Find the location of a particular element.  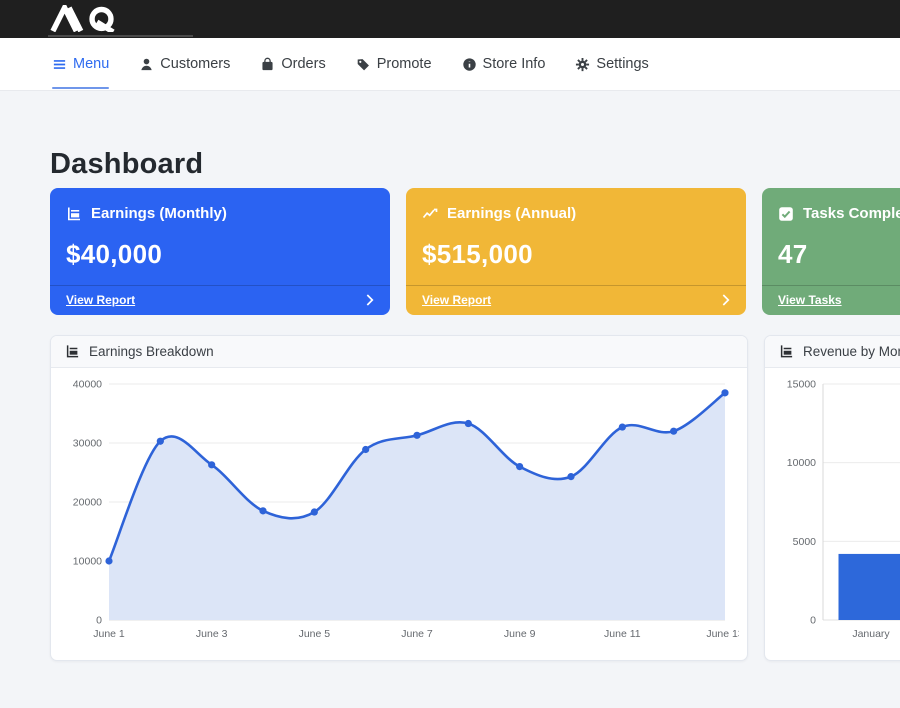

chart-title: Earnings Breakdown is located at coordinates (151, 351).